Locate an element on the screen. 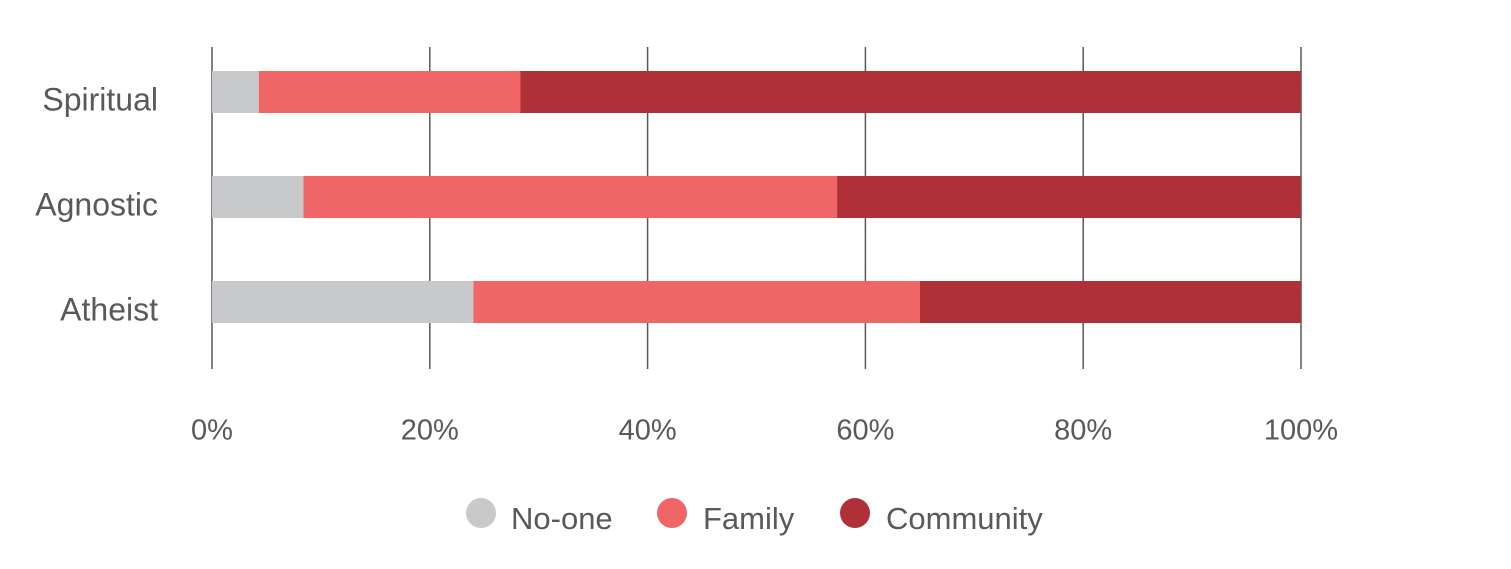  legend-swatch-community is located at coordinates (855, 513).